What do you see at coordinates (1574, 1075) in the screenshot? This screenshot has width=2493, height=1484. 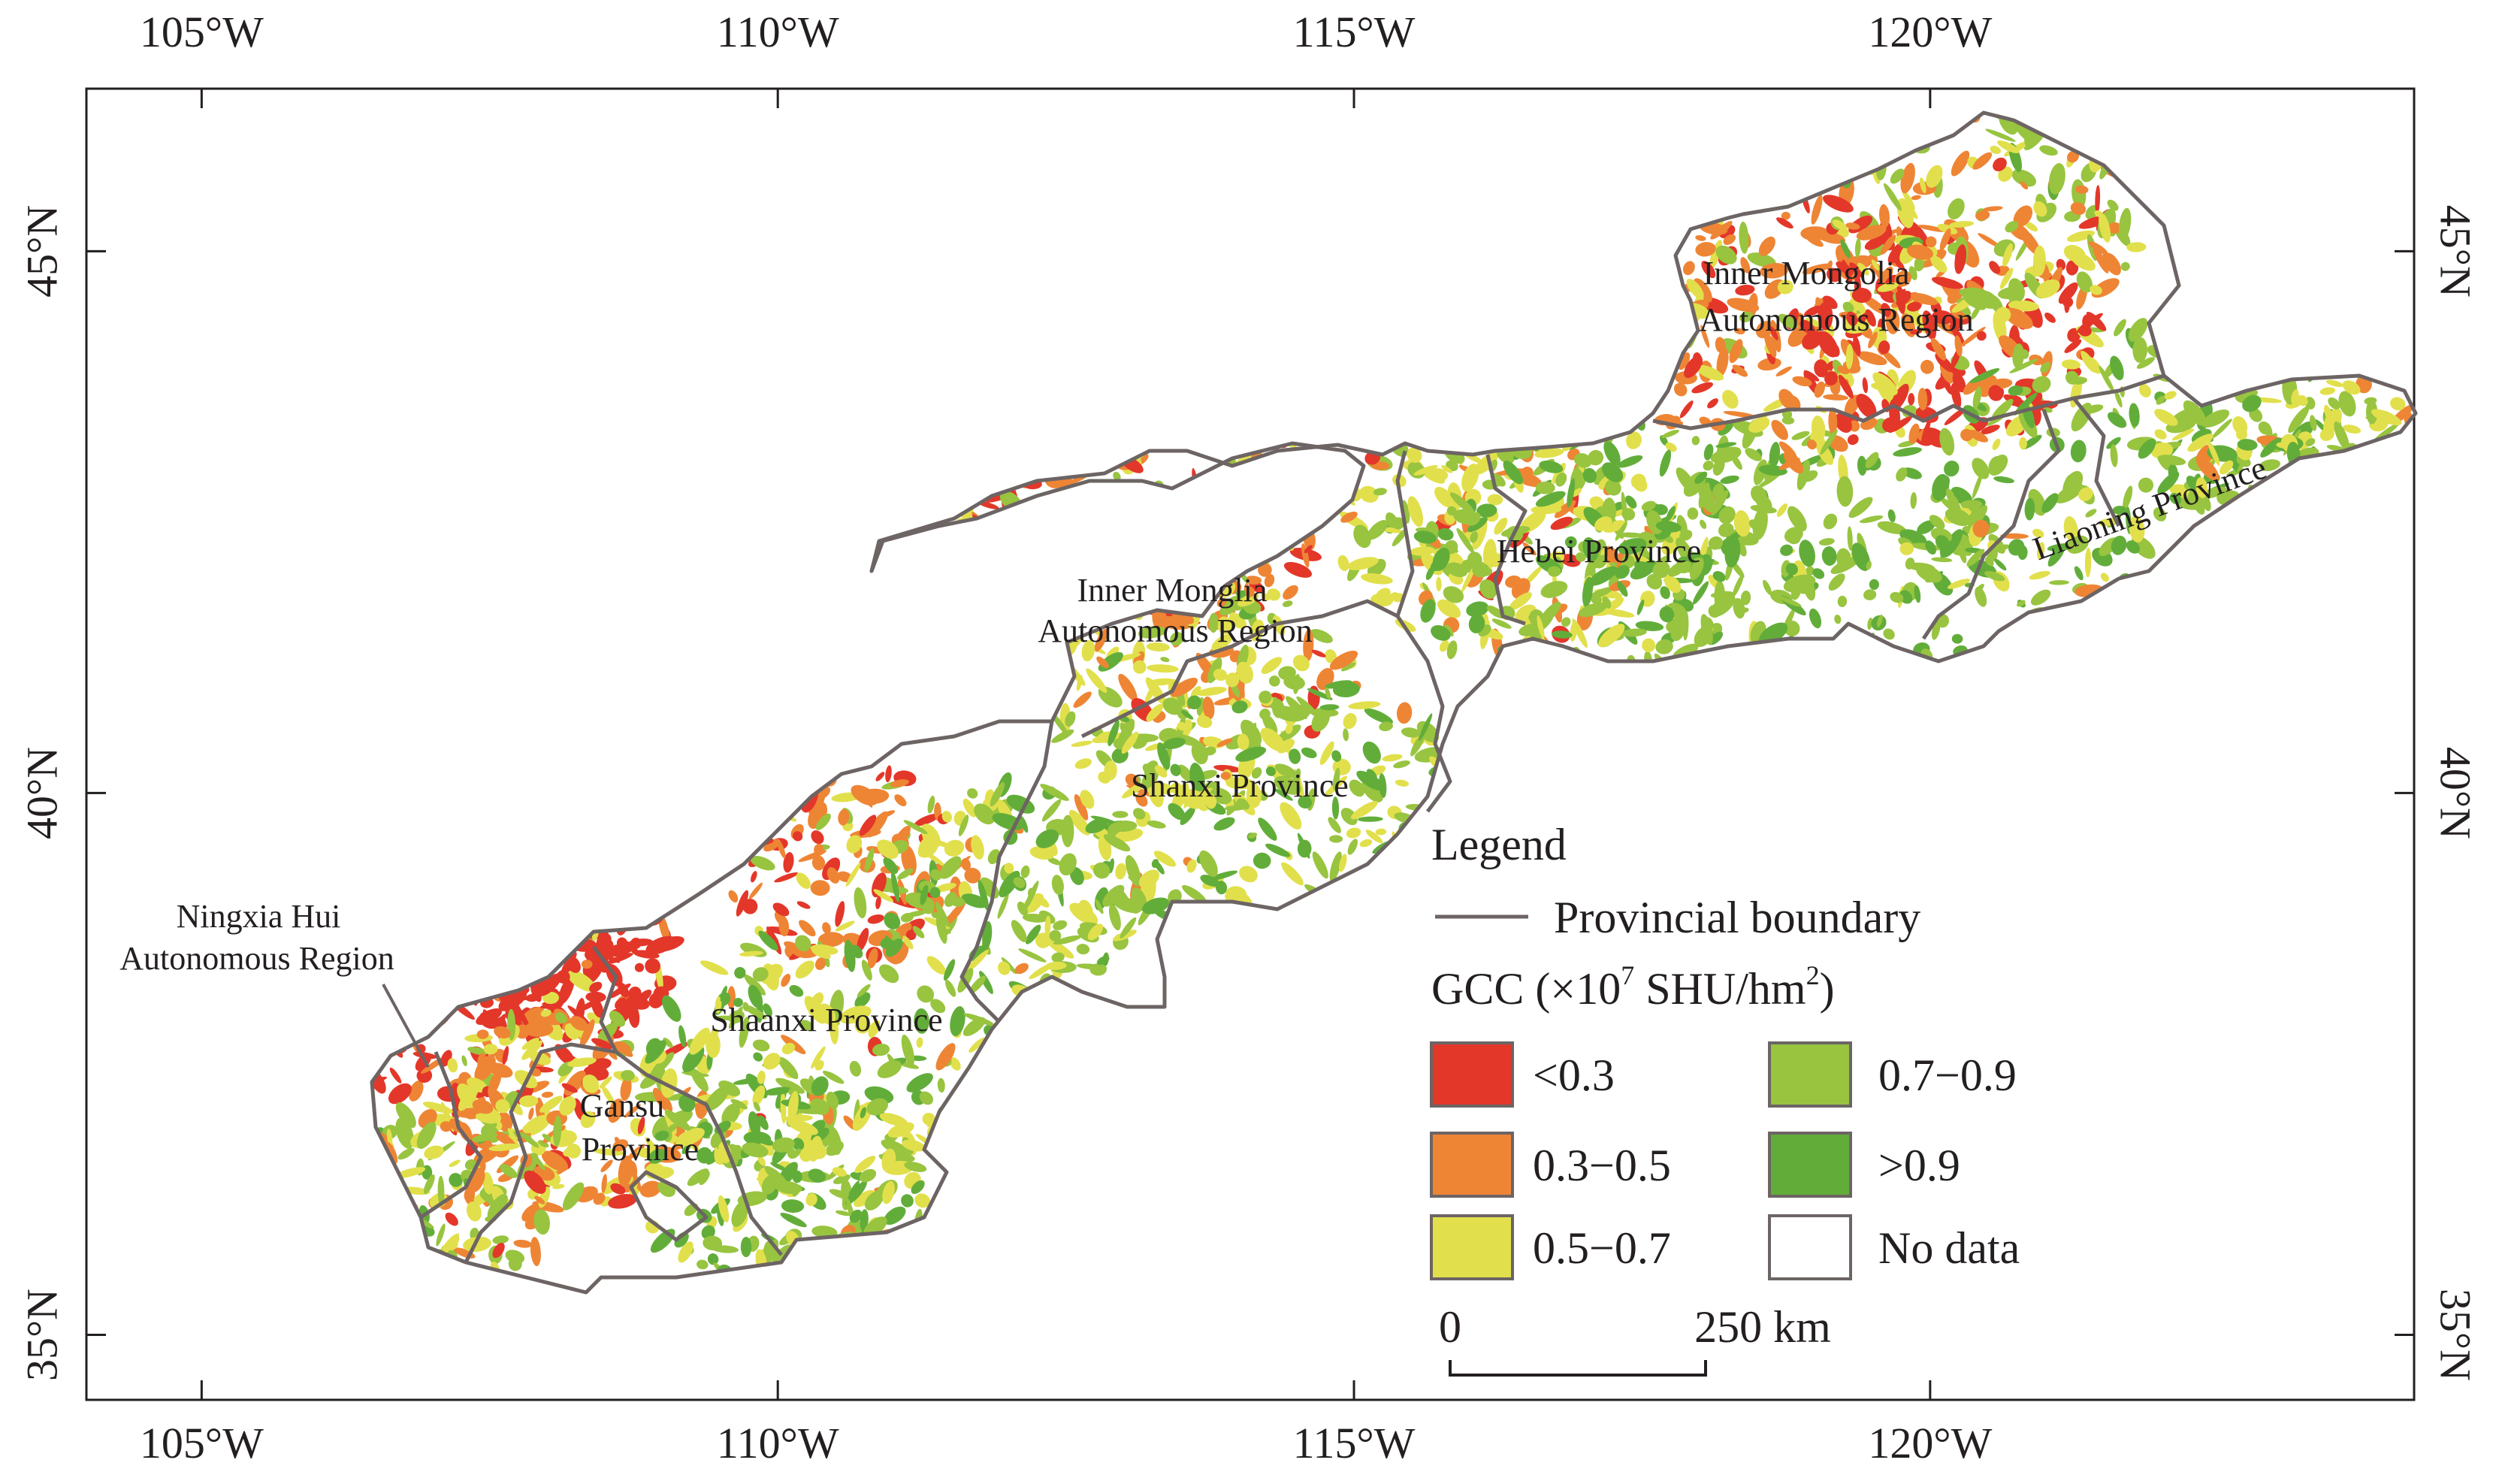 I see `legend-label-0: <0.3` at bounding box center [1574, 1075].